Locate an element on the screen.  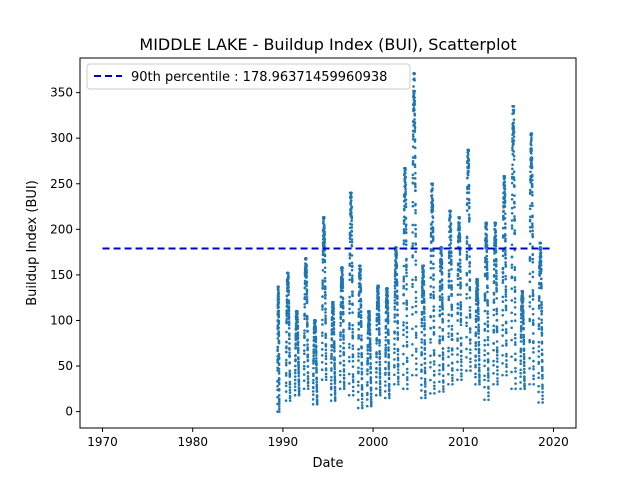
x-tick-label: 1970 is located at coordinates (102, 442).